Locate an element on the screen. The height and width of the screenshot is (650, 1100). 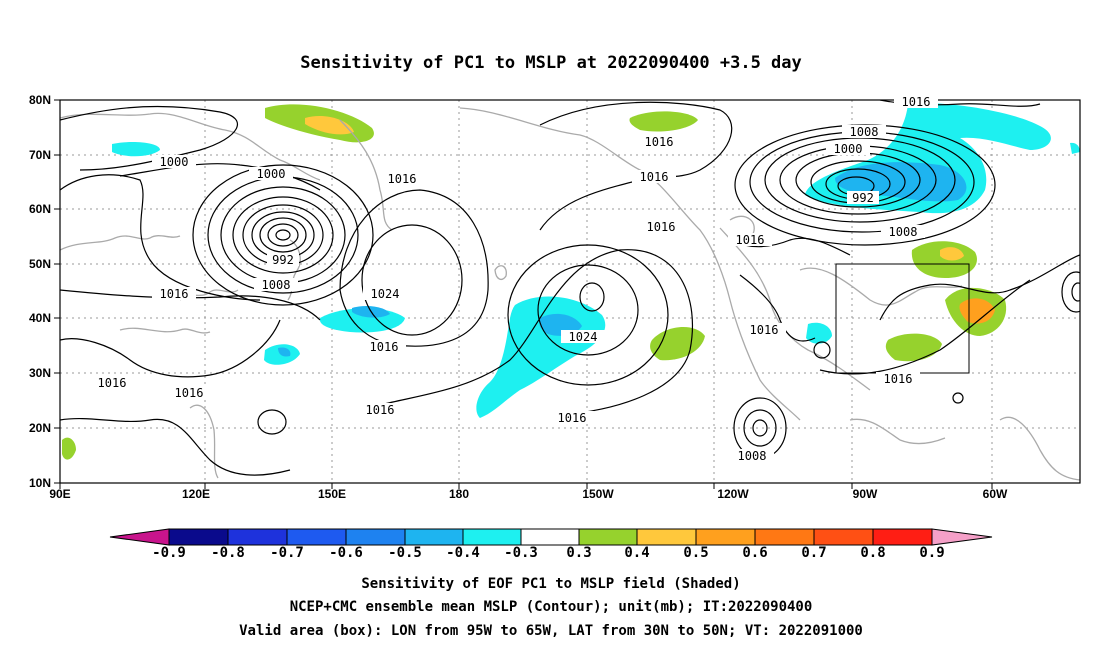
colorbar-label: 0.7 is located at coordinates (813, 553).